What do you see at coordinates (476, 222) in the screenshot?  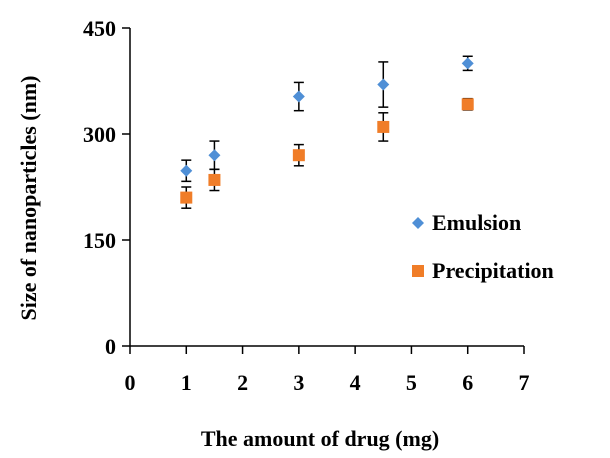 I see `legend-label-emulsion: Emulsion` at bounding box center [476, 222].